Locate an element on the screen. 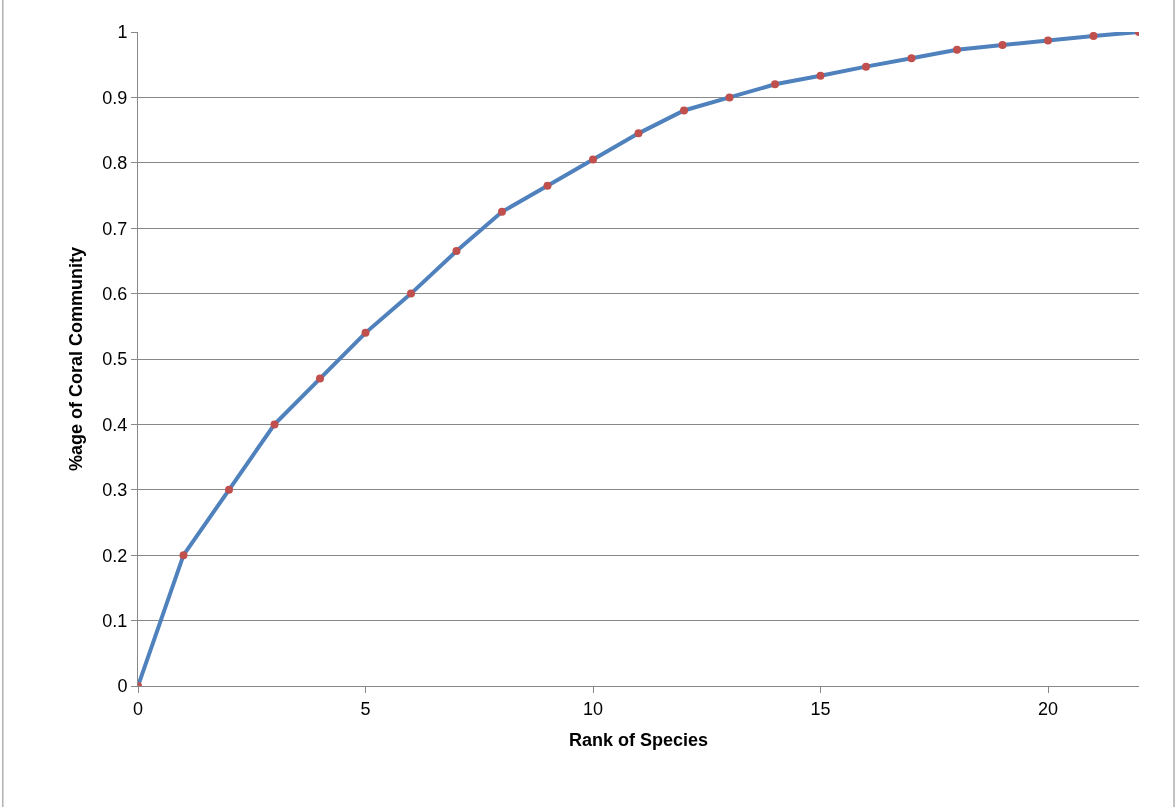 The height and width of the screenshot is (807, 1175). y-tick-label: 0 is located at coordinates (122, 686).